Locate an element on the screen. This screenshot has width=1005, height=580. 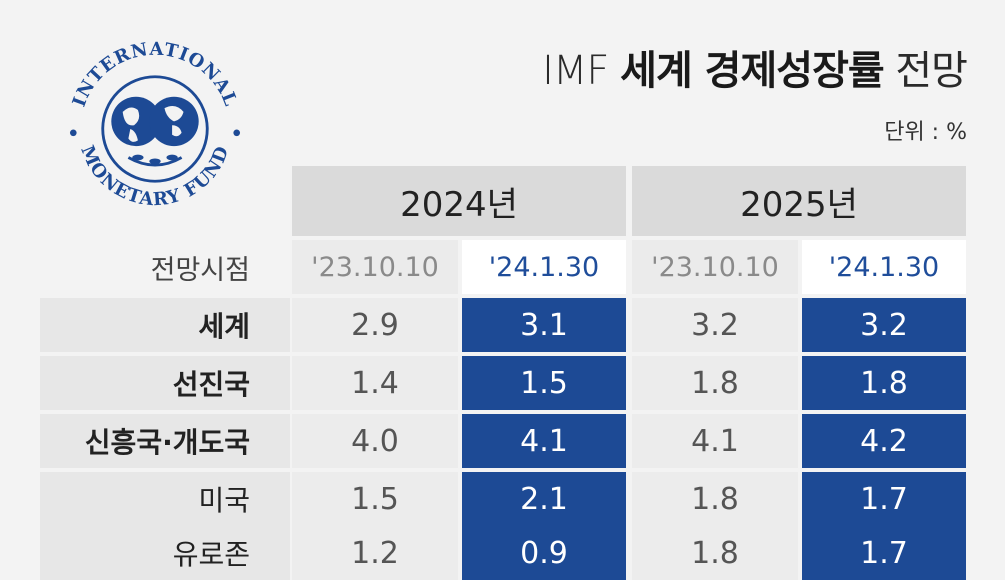
table-cell-highlight: 4.1 is located at coordinates (544, 441).